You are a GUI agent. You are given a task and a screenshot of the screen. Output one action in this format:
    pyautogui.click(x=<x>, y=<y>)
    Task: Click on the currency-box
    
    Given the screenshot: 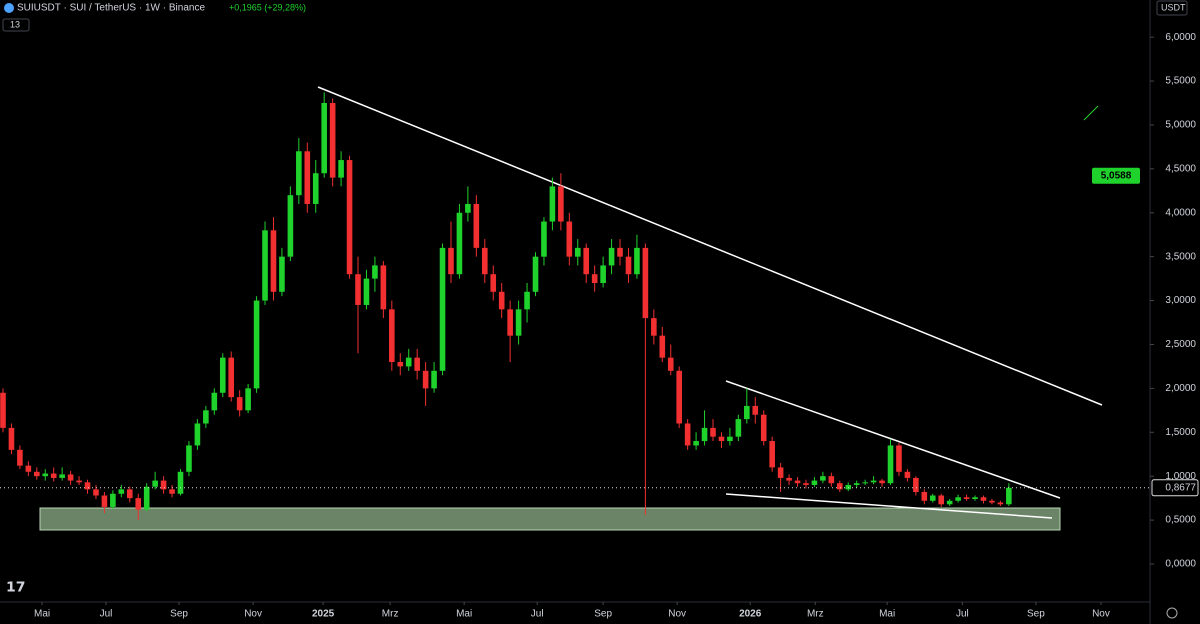 What is the action you would take?
    pyautogui.click(x=1172, y=8)
    